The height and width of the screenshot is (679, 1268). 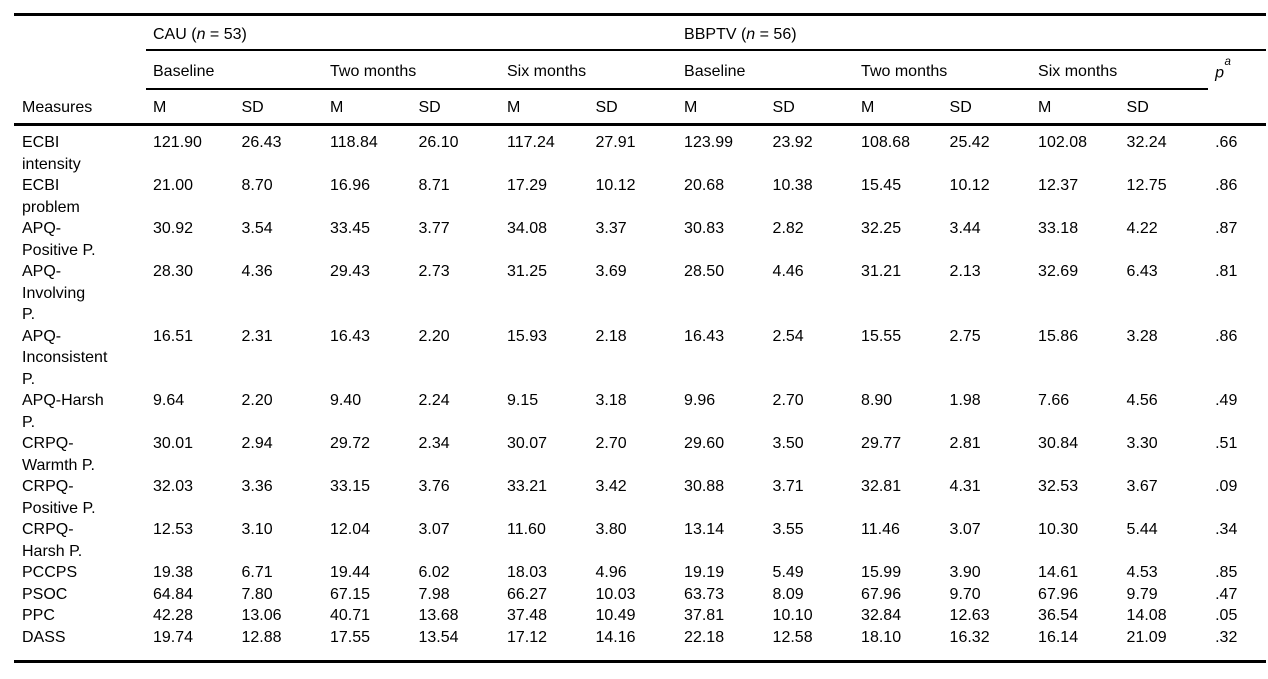 I want to click on measure-label: PSOC, so click(x=45, y=594).